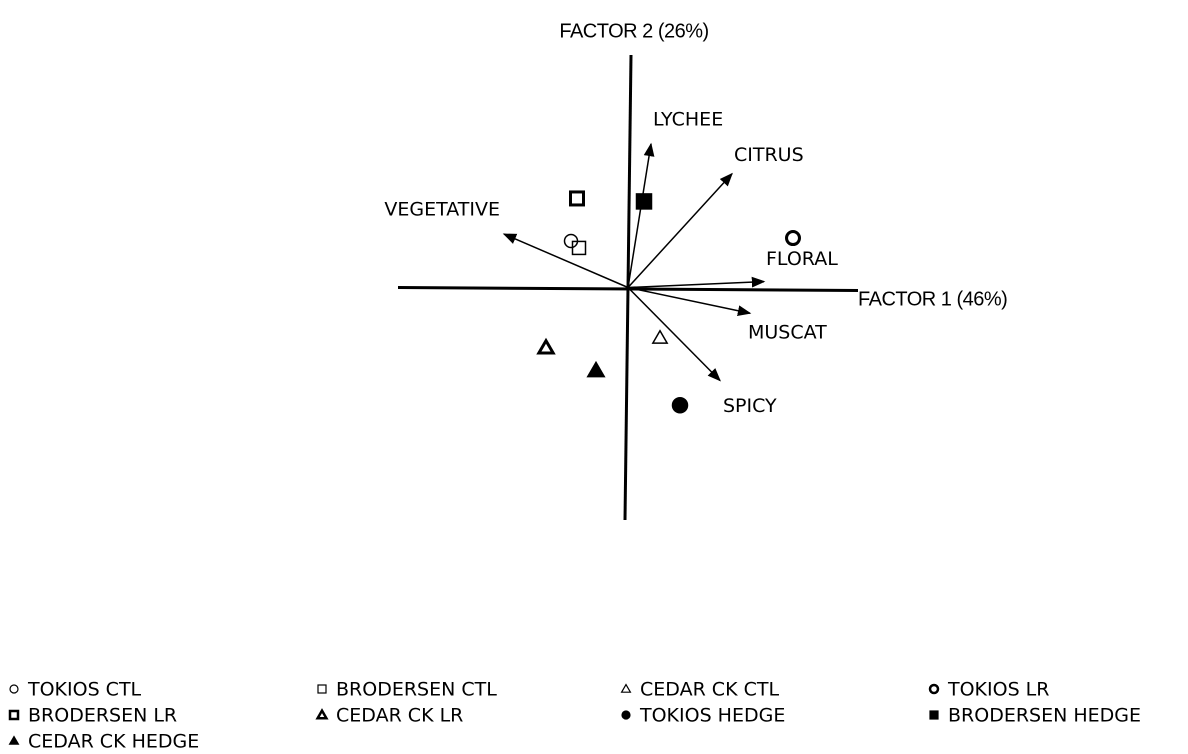 The width and height of the screenshot is (1188, 754). What do you see at coordinates (709, 690) in the screenshot?
I see `legend-label: CEDAR CK CTL` at bounding box center [709, 690].